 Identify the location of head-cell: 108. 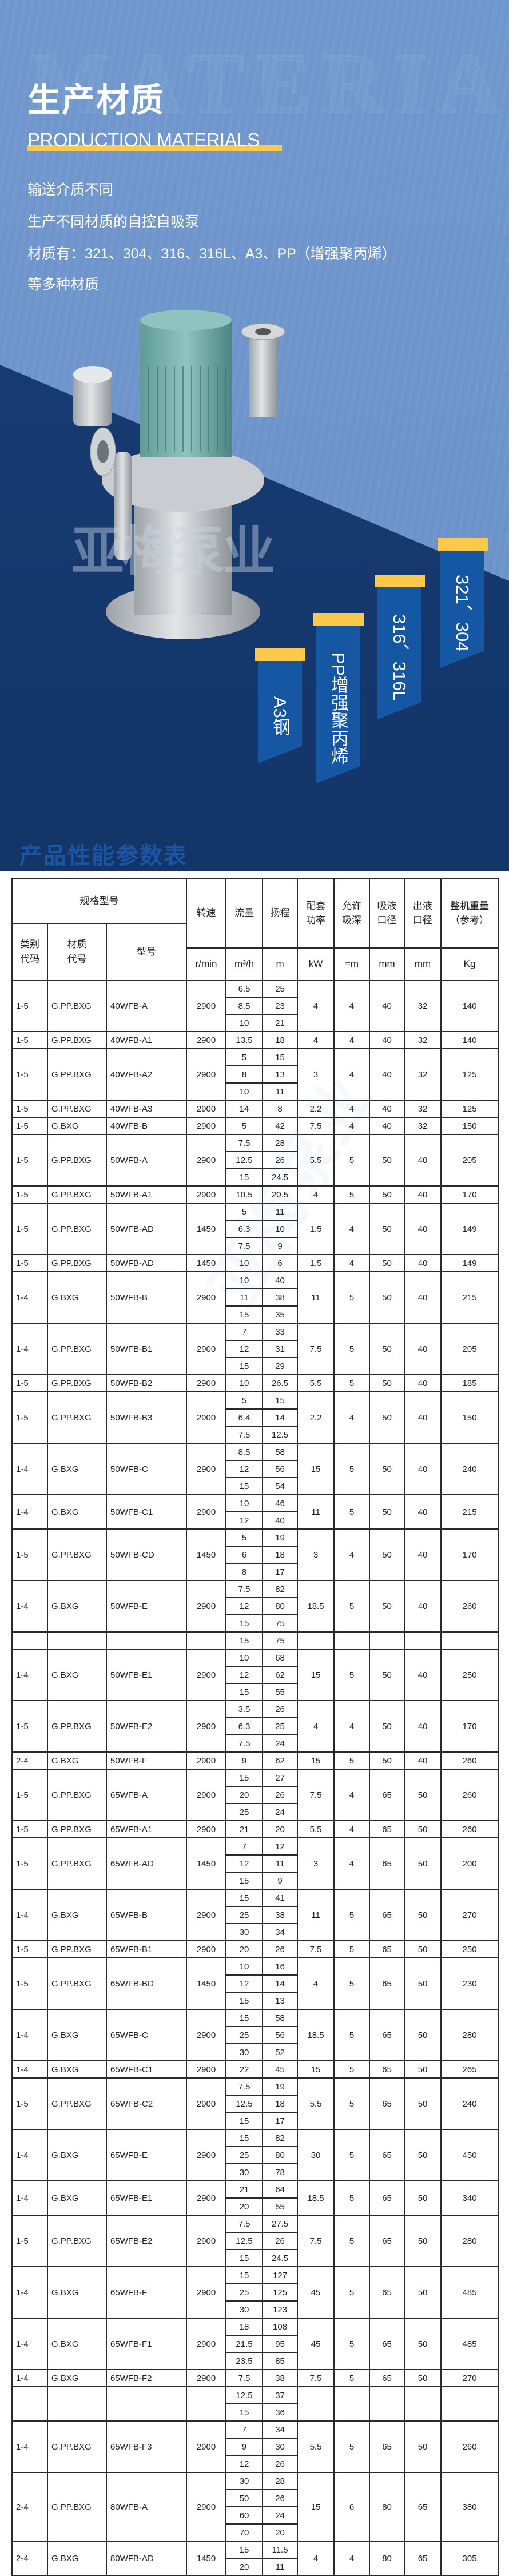
(280, 2327).